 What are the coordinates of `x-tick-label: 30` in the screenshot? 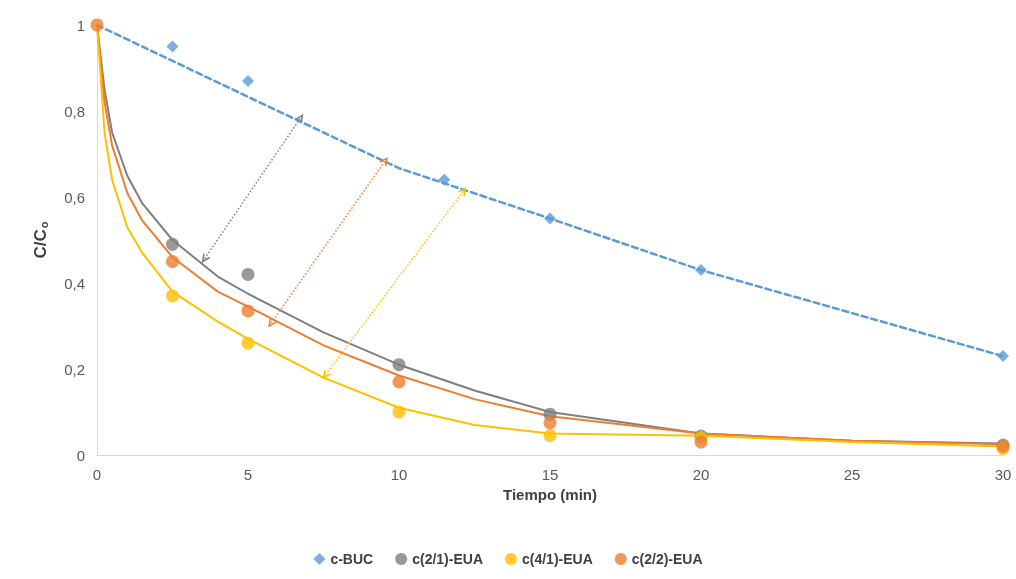 It's located at (1003, 474).